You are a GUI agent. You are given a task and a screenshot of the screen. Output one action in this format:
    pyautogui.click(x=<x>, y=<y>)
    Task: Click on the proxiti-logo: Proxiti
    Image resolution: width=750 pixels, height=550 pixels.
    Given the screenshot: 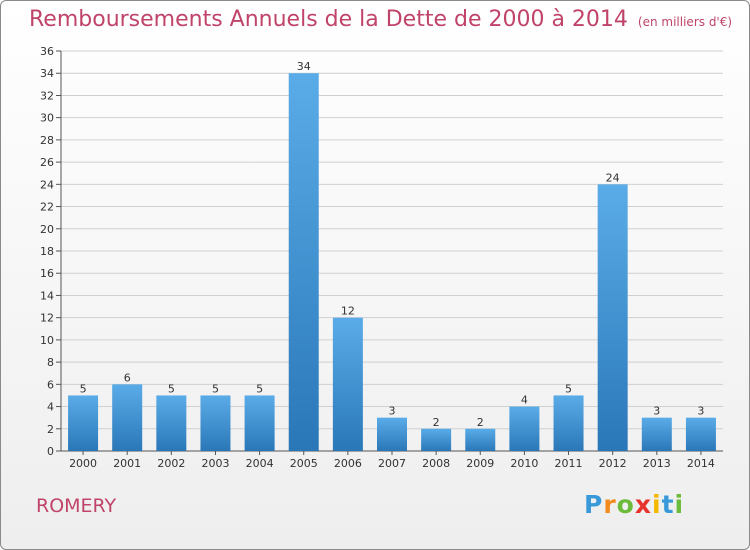 What is the action you would take?
    pyautogui.click(x=634, y=504)
    